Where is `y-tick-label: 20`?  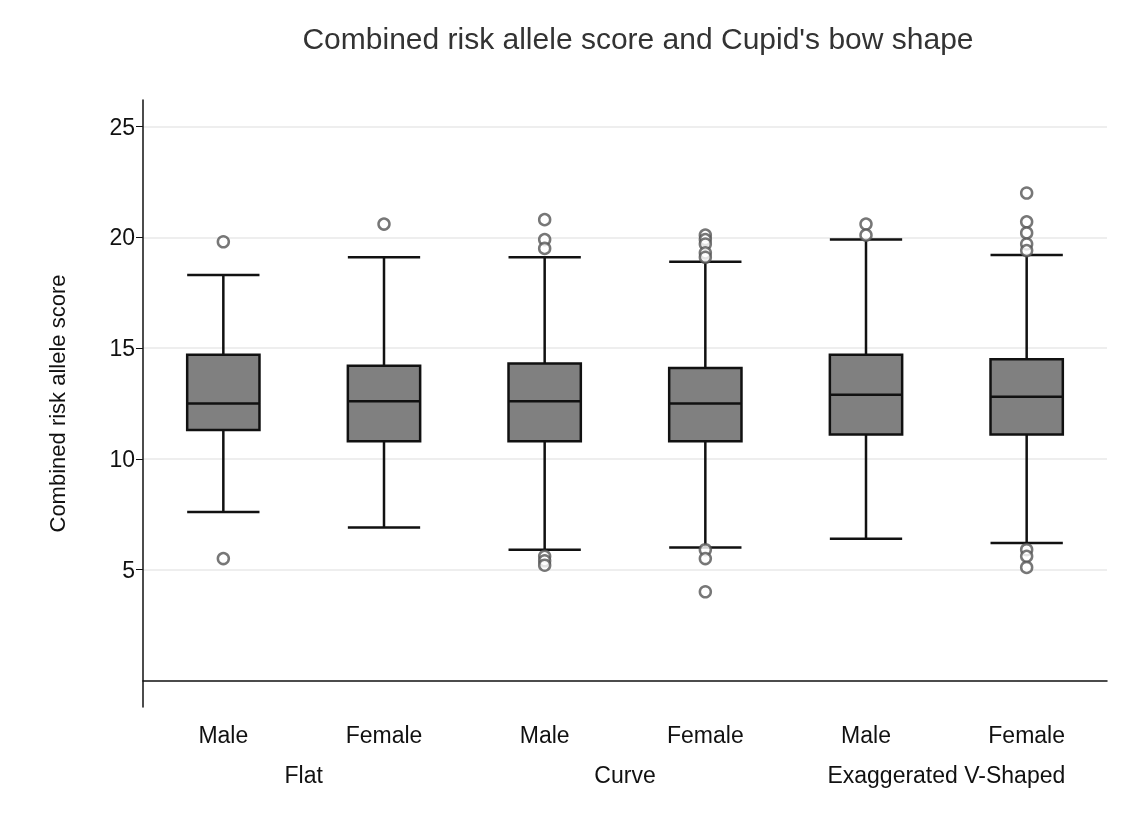 y-tick-label: 20 is located at coordinates (122, 237).